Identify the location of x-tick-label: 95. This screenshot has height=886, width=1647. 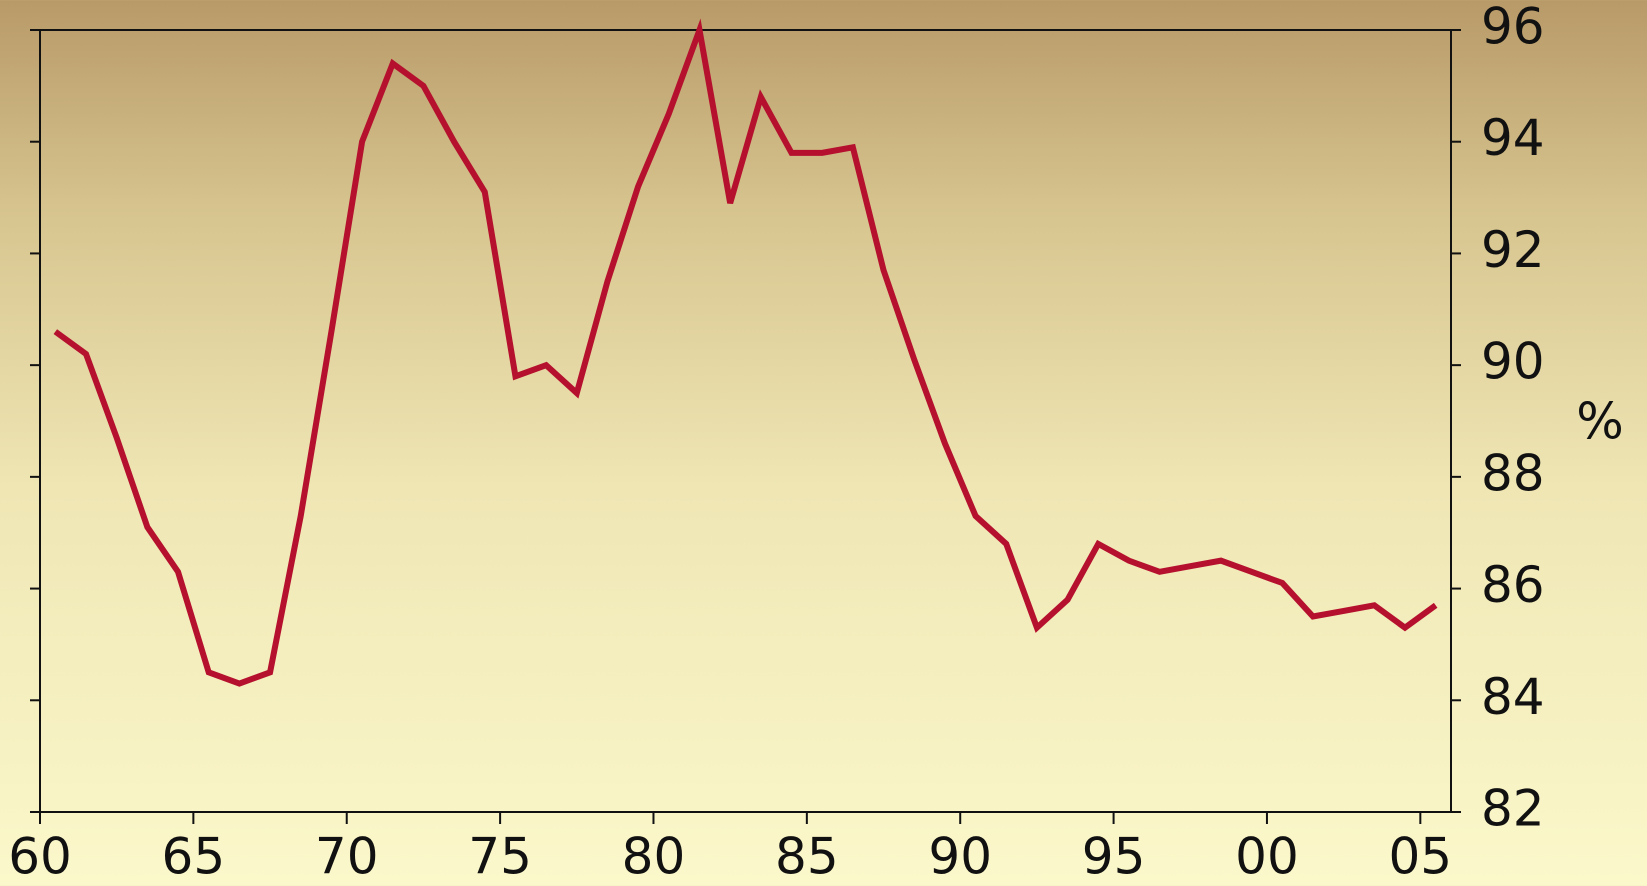
(1114, 857).